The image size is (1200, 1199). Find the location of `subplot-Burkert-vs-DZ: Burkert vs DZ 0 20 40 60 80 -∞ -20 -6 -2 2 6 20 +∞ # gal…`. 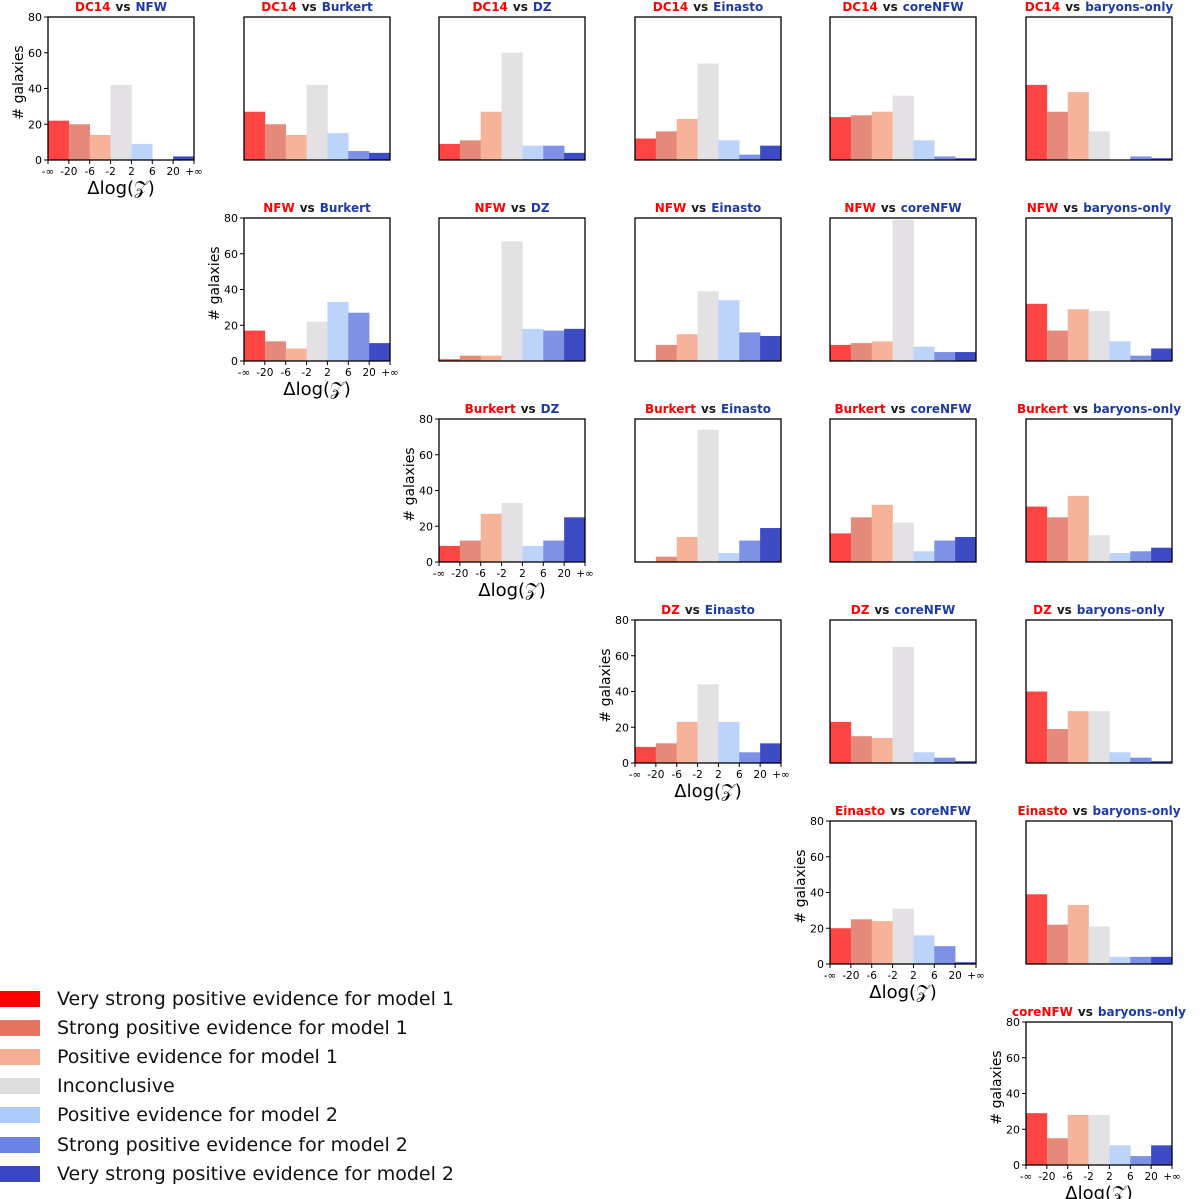

subplot-Burkert-vs-DZ: Burkert vs DZ 0 20 40 60 80 -∞ -20 -6 -2 2 6 20 +∞ # gal… is located at coordinates (498, 501).